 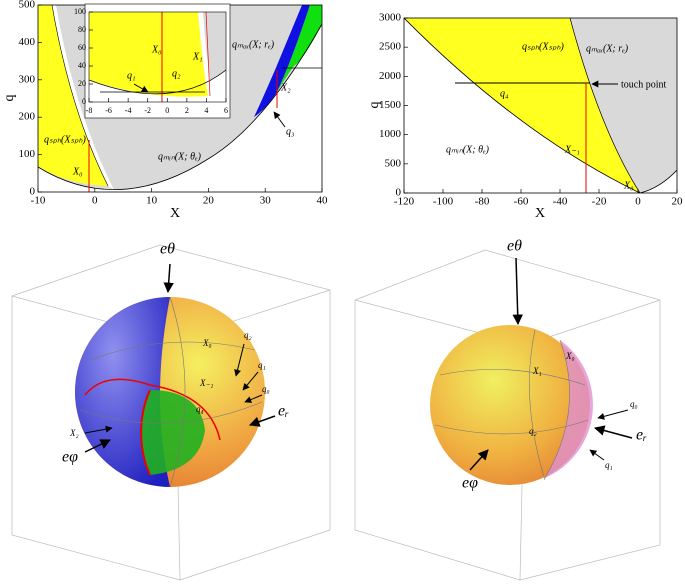 What do you see at coordinates (390, 47) in the screenshot?
I see `y-tick-label: 2500` at bounding box center [390, 47].